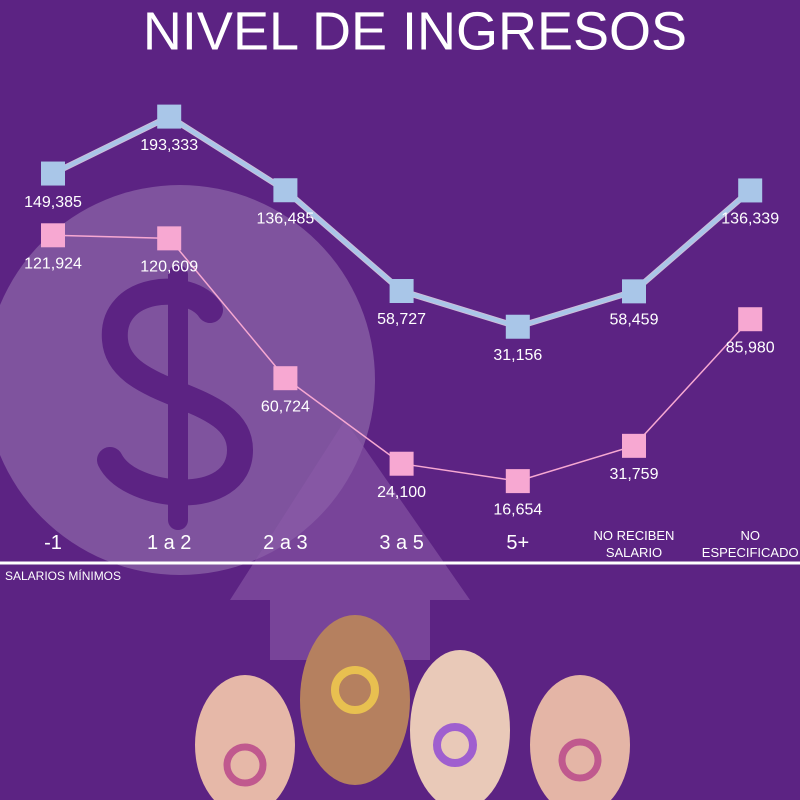  What do you see at coordinates (517, 355) in the screenshot?
I see `value-label: 31,156` at bounding box center [517, 355].